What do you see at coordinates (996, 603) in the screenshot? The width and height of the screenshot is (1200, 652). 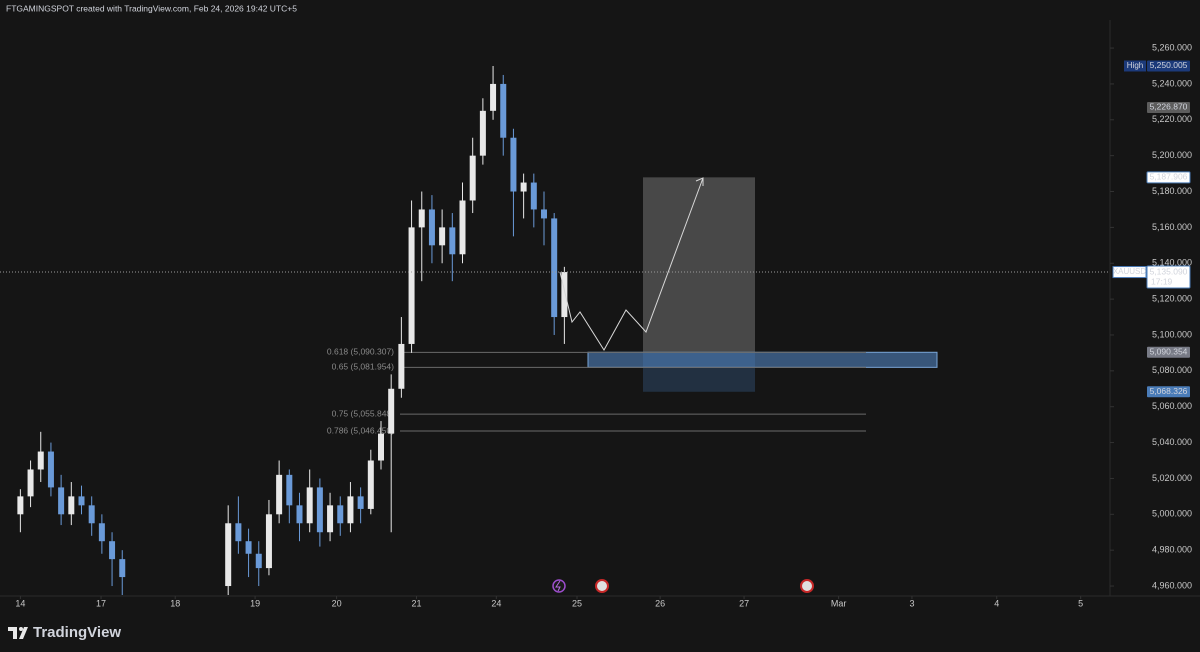 I see `x-tick-label: 4` at bounding box center [996, 603].